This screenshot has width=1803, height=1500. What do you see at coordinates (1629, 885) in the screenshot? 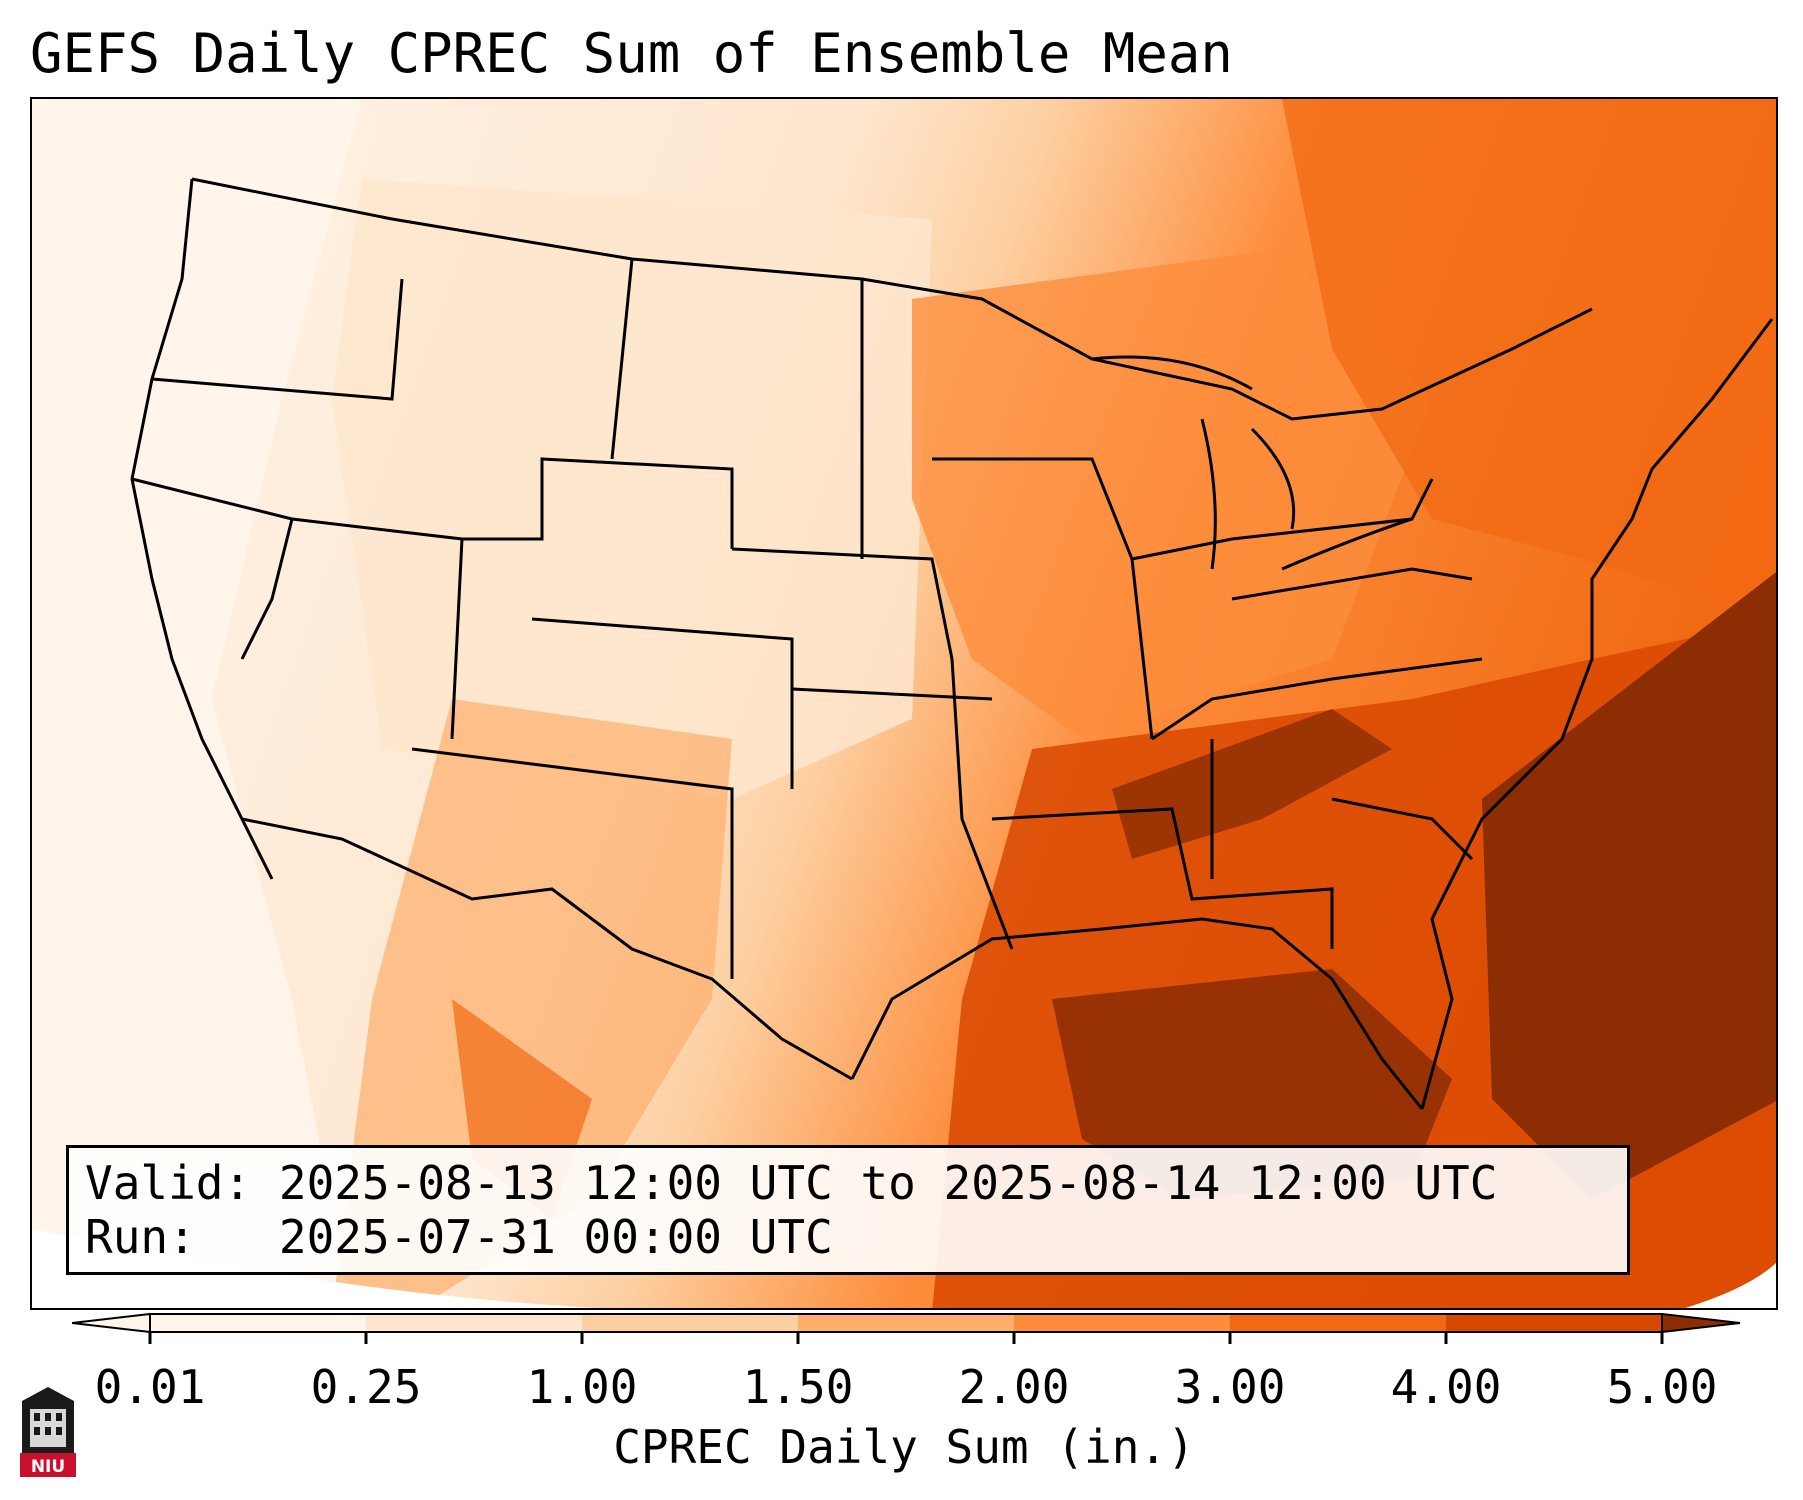
I see `precip-field-atlantic-max` at bounding box center [1629, 885].